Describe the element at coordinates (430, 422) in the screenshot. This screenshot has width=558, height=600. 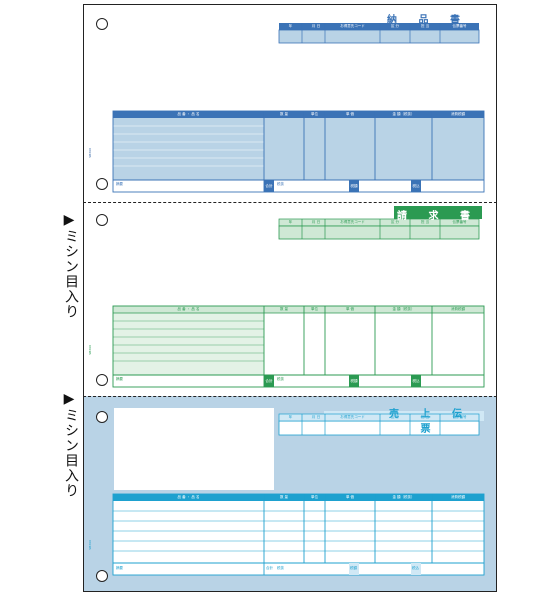
I see `document-title: 売 上 伝 票` at that location.